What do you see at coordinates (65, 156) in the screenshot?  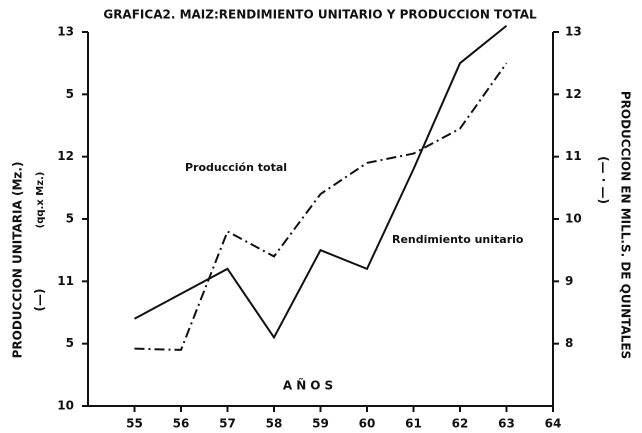 I see `y-tick-label: 12` at bounding box center [65, 156].